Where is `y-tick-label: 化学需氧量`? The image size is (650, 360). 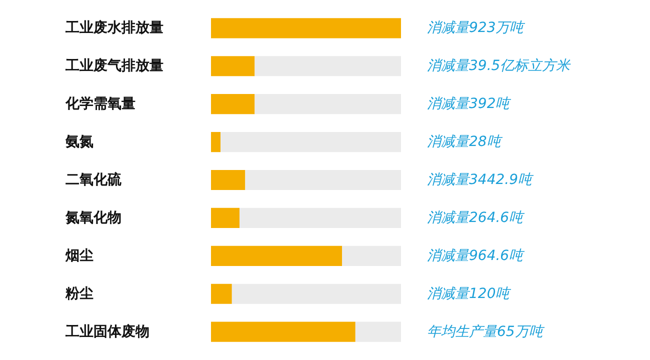
y-tick-label: 化学需氧量 is located at coordinates (100, 104).